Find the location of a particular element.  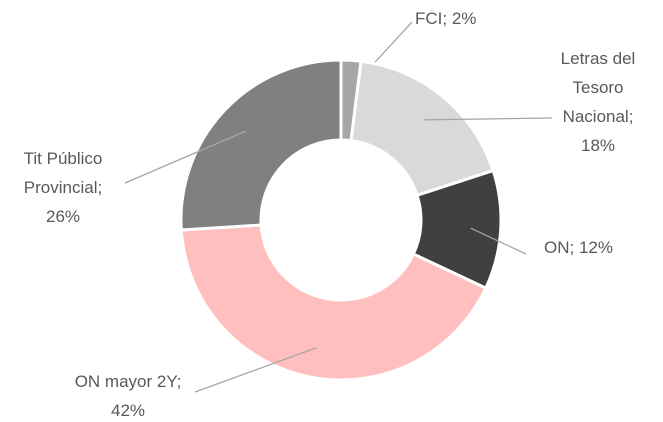

label-line: ON; 12% is located at coordinates (578, 247).